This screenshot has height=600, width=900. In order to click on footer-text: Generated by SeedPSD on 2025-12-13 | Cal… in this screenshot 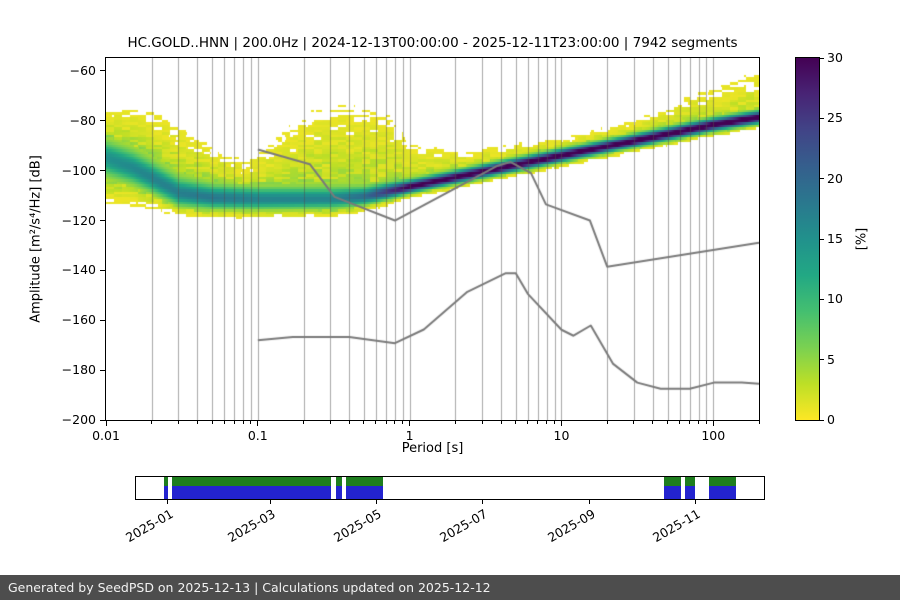, I will do `click(249, 587)`.